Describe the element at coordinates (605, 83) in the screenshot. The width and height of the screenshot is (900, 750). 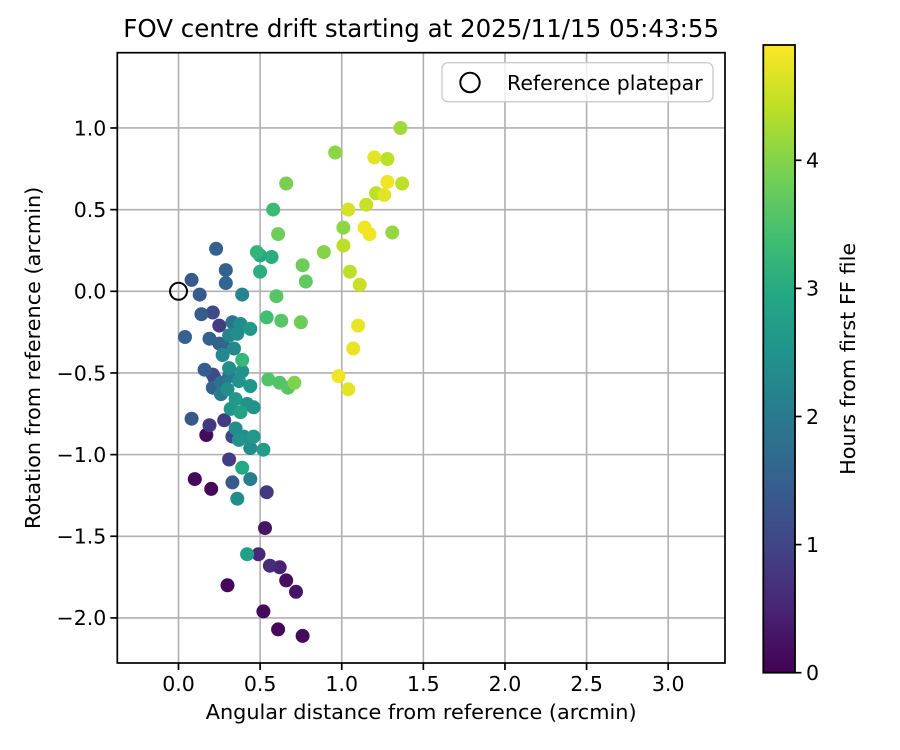
I see `legend-label: Reference platepar` at that location.